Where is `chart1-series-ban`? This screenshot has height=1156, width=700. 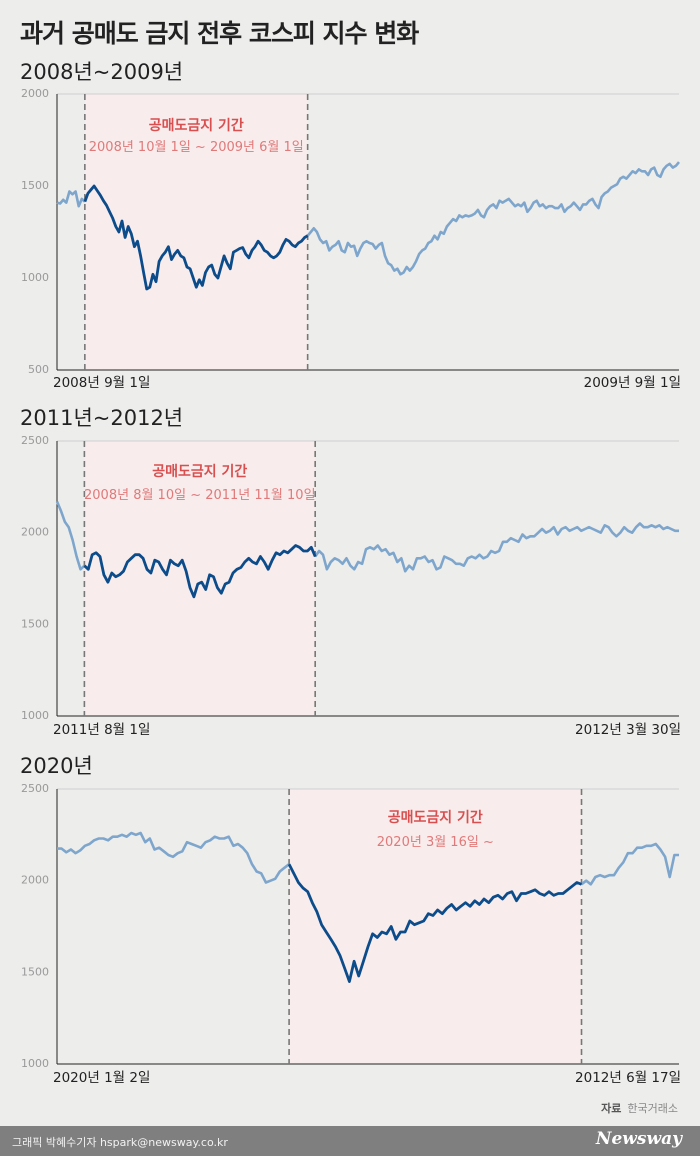
chart1-series-ban is located at coordinates (196, 237).